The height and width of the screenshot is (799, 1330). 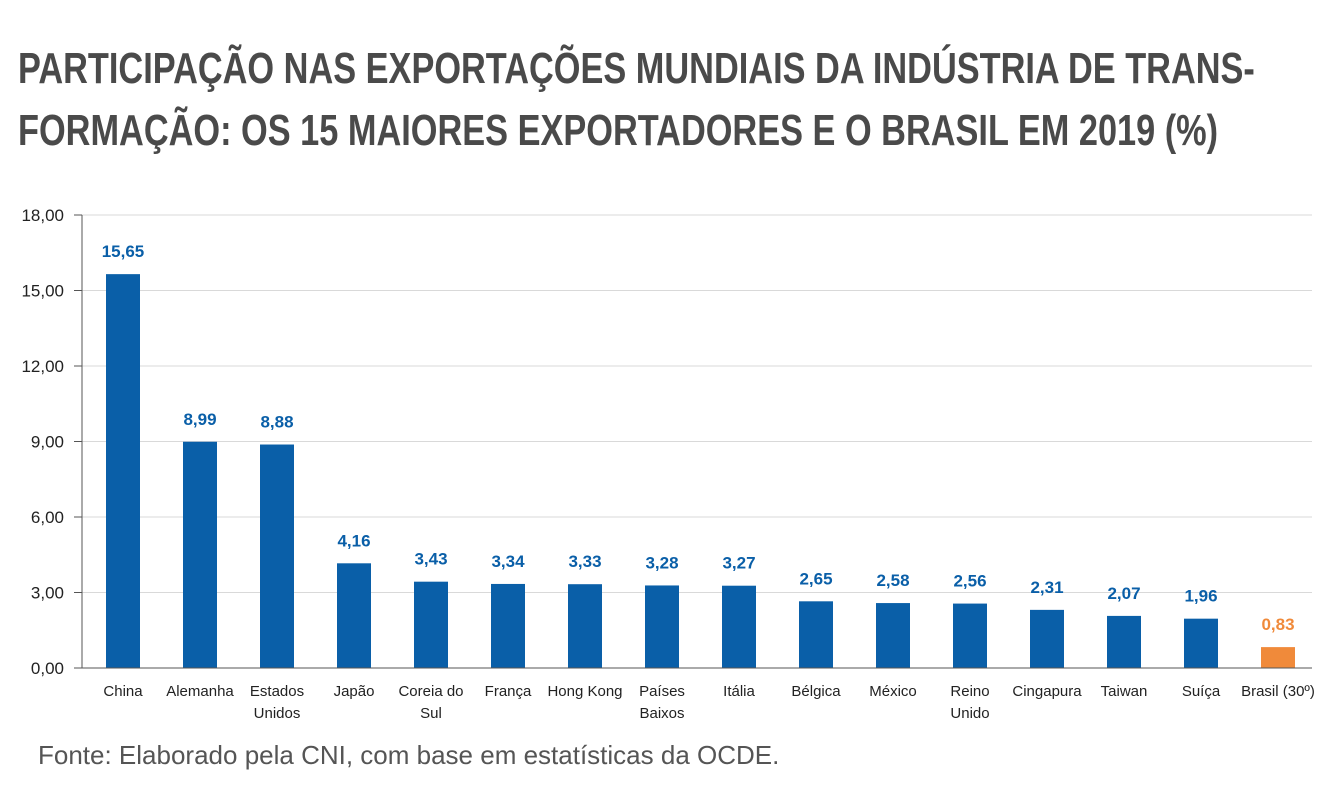 What do you see at coordinates (508, 691) in the screenshot?
I see `category-label: França` at bounding box center [508, 691].